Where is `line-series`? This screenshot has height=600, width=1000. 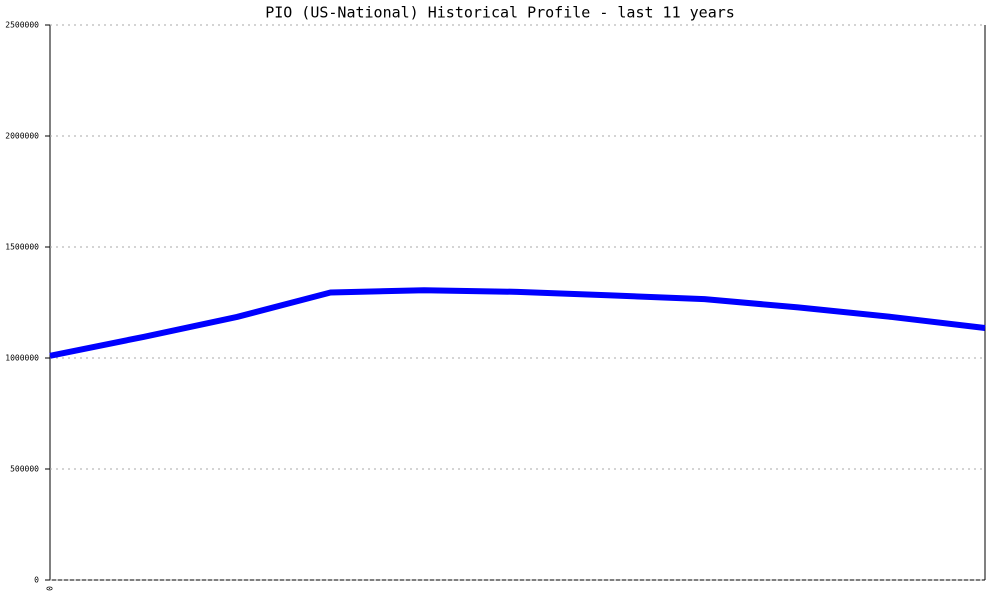 line-series is located at coordinates (517, 323).